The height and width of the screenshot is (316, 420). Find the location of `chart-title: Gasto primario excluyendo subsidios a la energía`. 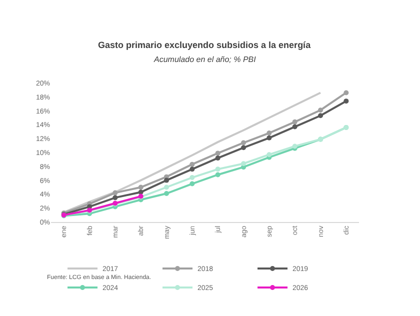

chart-title: Gasto primario excluyendo subsidios a la energía is located at coordinates (205, 45).